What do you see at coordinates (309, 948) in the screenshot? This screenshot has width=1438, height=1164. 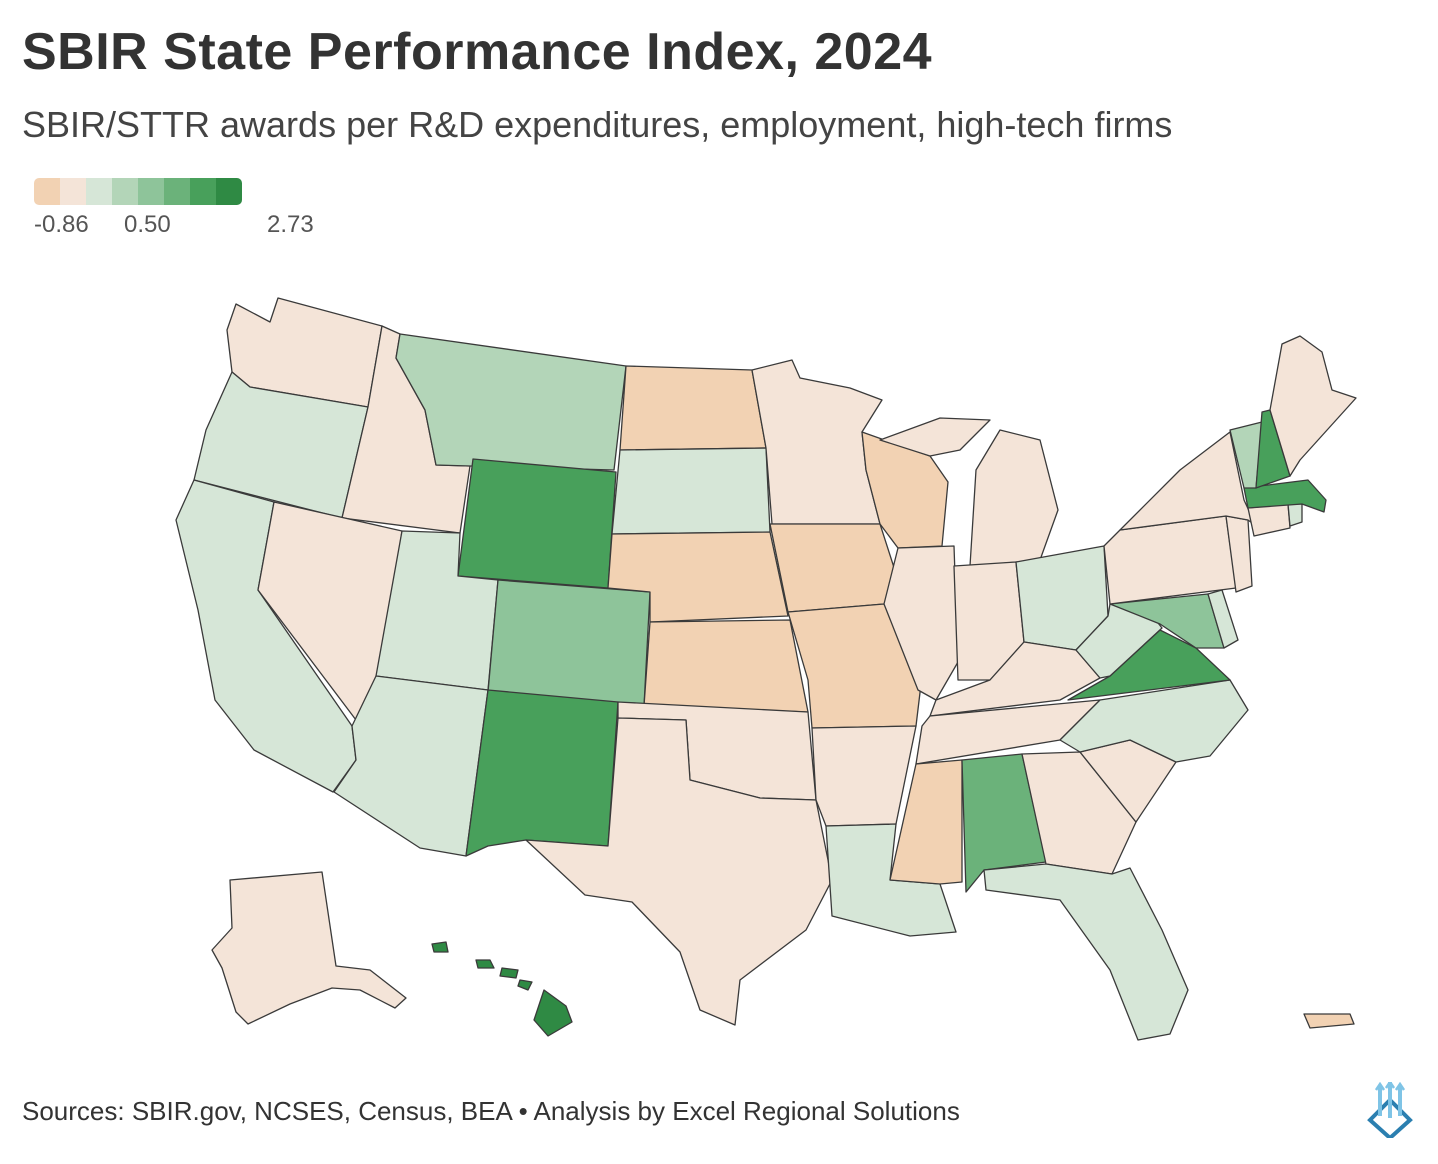 I see `state-alaska` at bounding box center [309, 948].